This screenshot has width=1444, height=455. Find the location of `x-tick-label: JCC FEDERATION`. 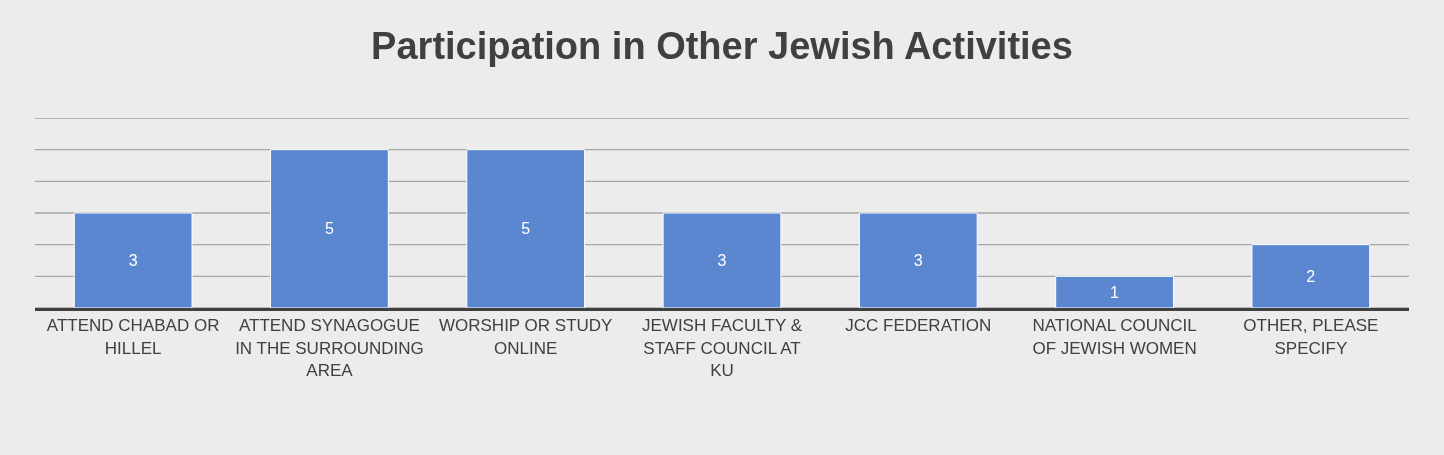

x-tick-label: JCC FEDERATION is located at coordinates (918, 326).